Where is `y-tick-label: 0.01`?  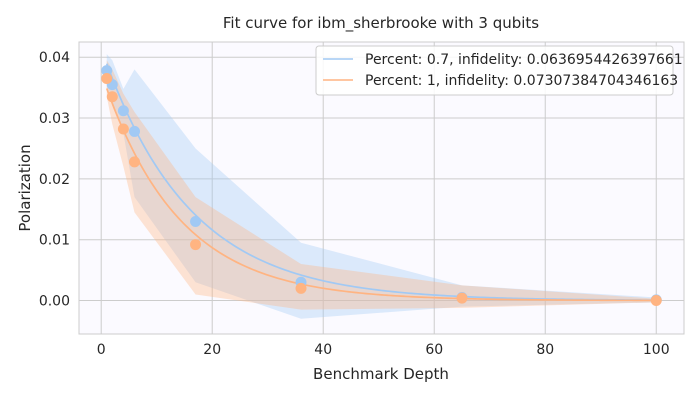
y-tick-label: 0.01 is located at coordinates (54, 241).